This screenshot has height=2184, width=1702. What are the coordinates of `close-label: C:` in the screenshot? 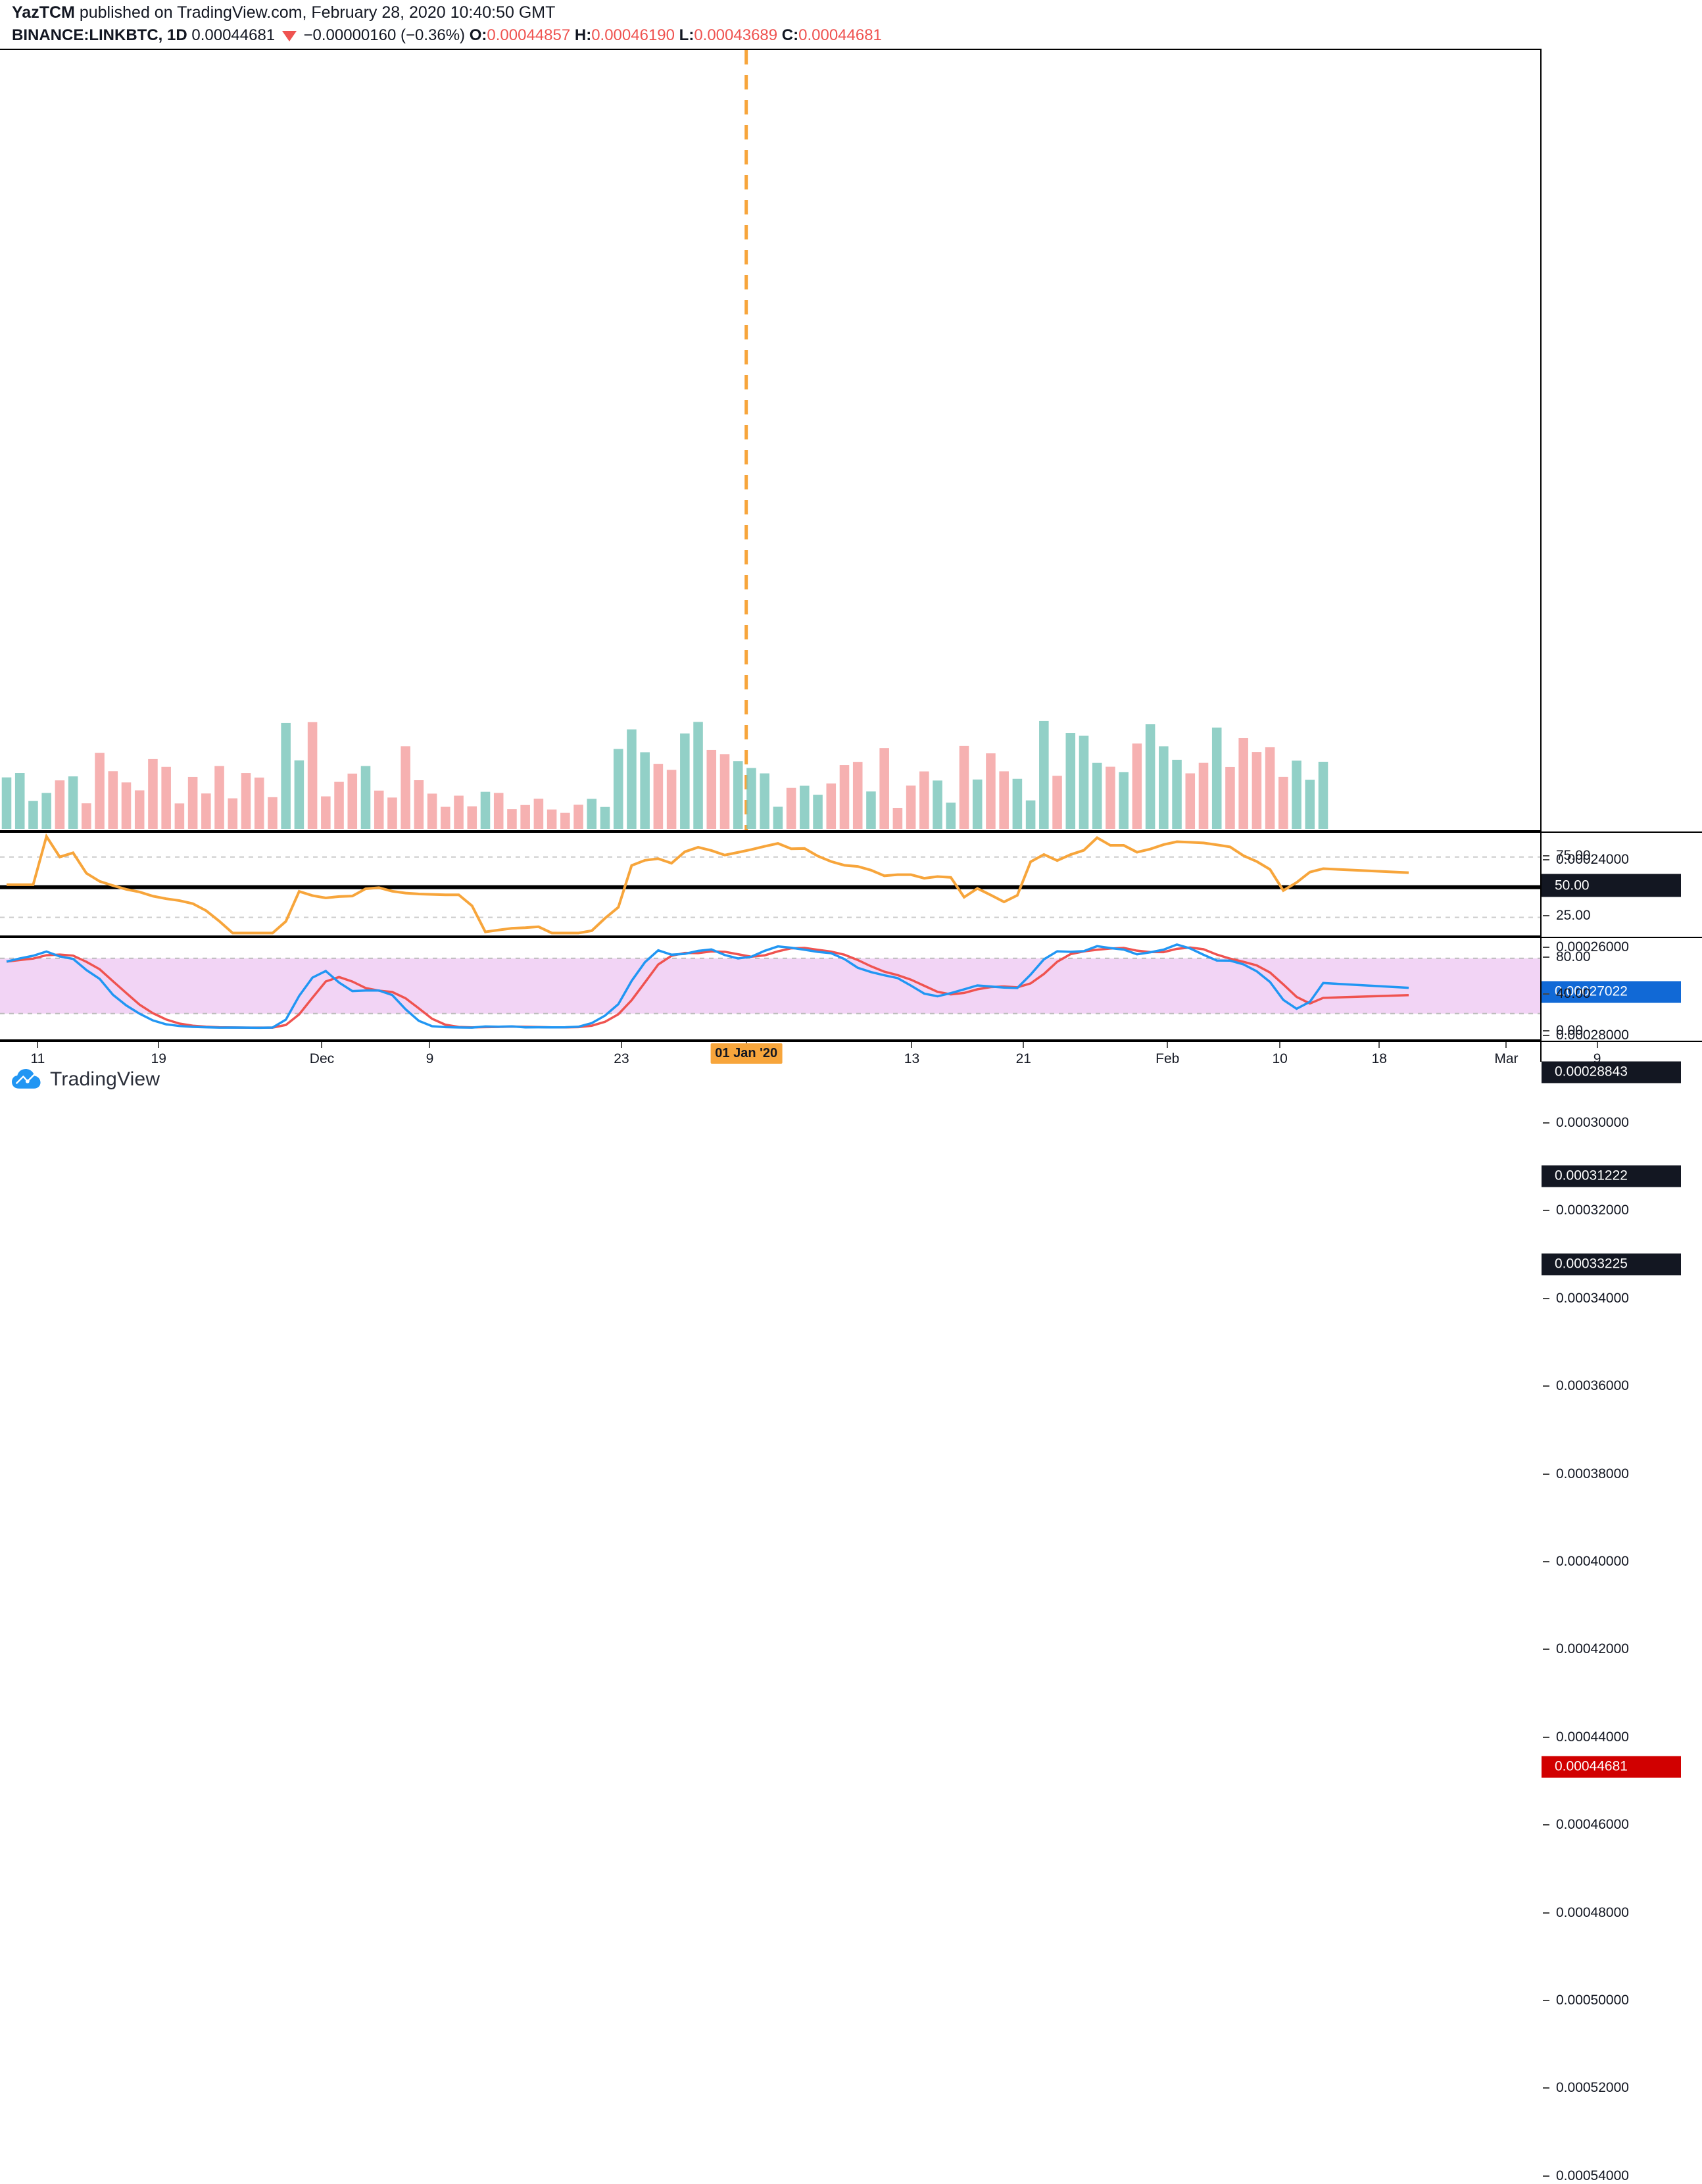 It's located at (790, 35).